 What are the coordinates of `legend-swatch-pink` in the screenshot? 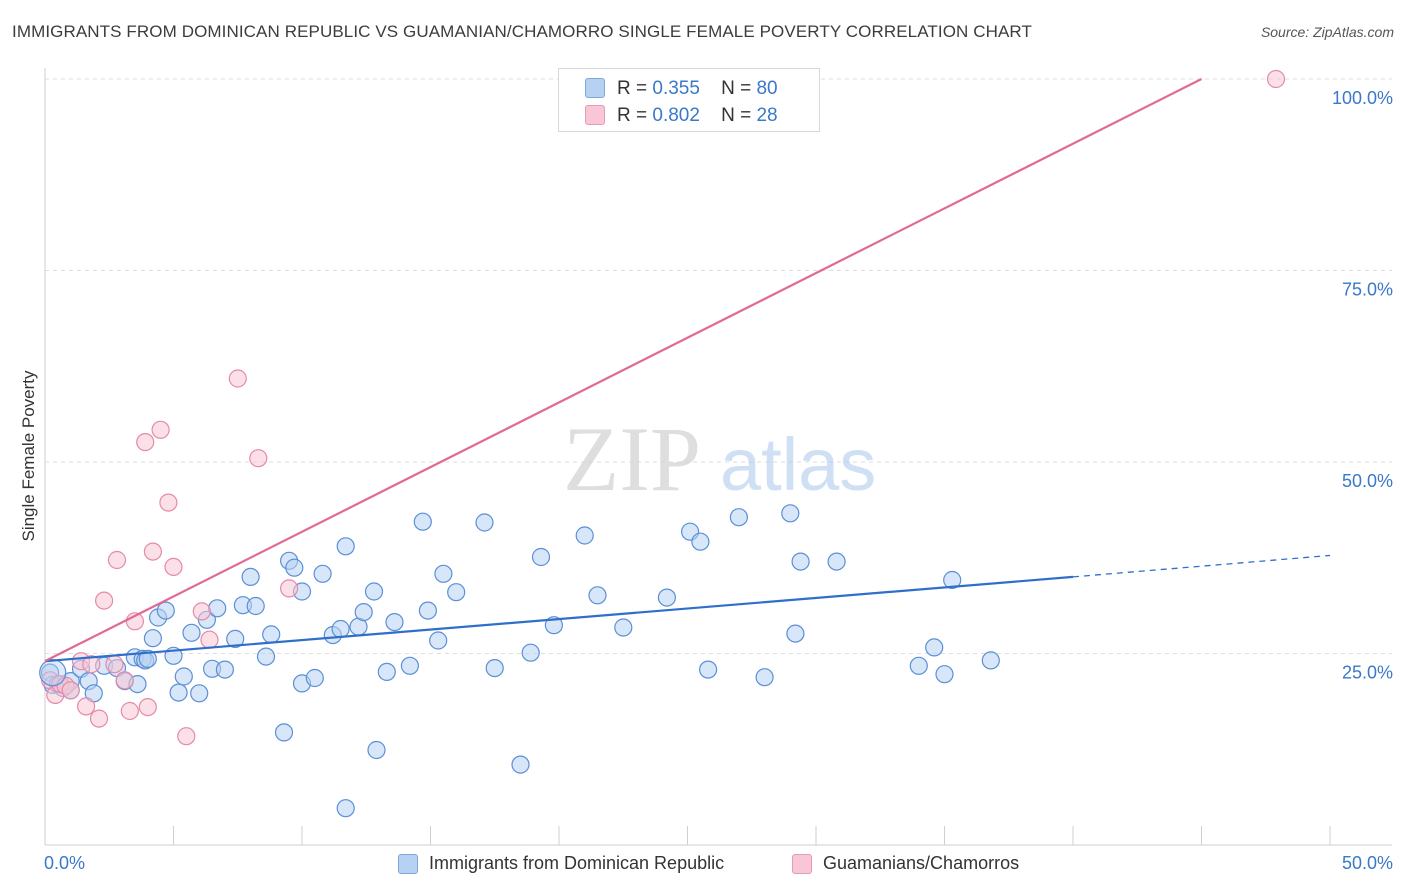 It's located at (595, 115).